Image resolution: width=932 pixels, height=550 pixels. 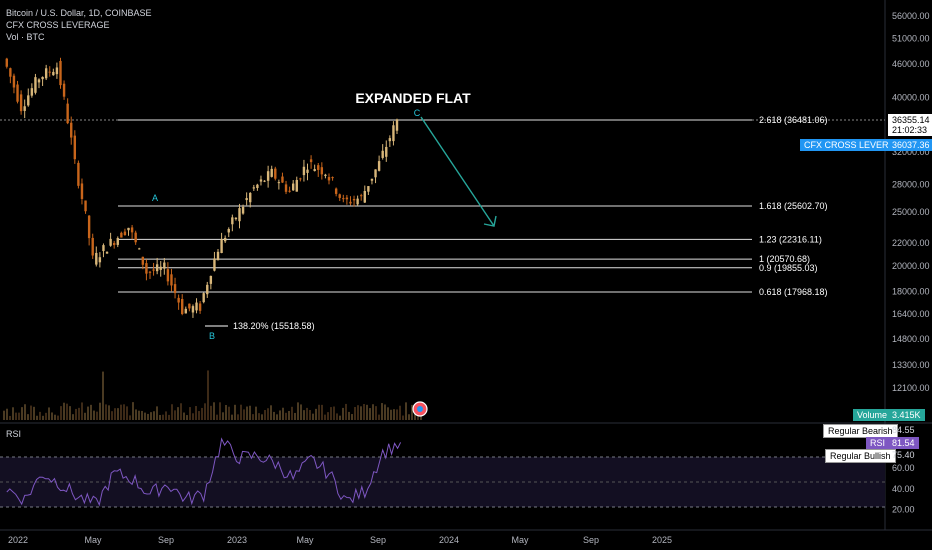 I want to click on price-tick-label: 56000.00, so click(x=911, y=16).